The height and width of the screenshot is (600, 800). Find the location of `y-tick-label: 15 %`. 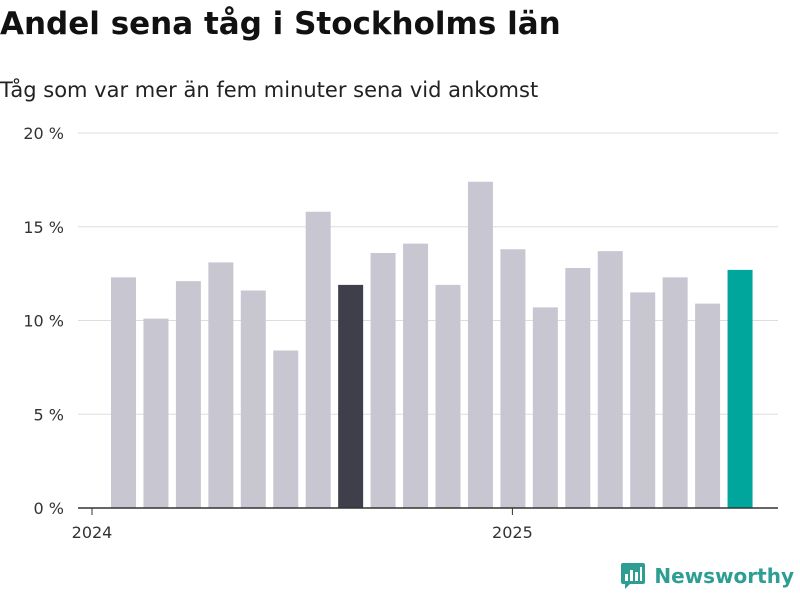

y-tick-label: 15 % is located at coordinates (43, 227).